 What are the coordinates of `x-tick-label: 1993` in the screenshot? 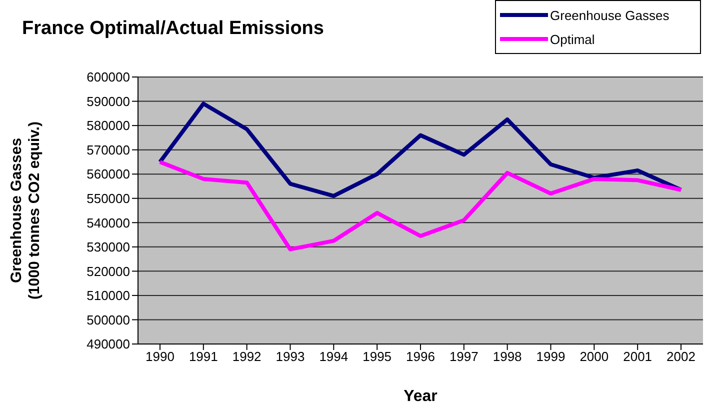 It's located at (290, 356).